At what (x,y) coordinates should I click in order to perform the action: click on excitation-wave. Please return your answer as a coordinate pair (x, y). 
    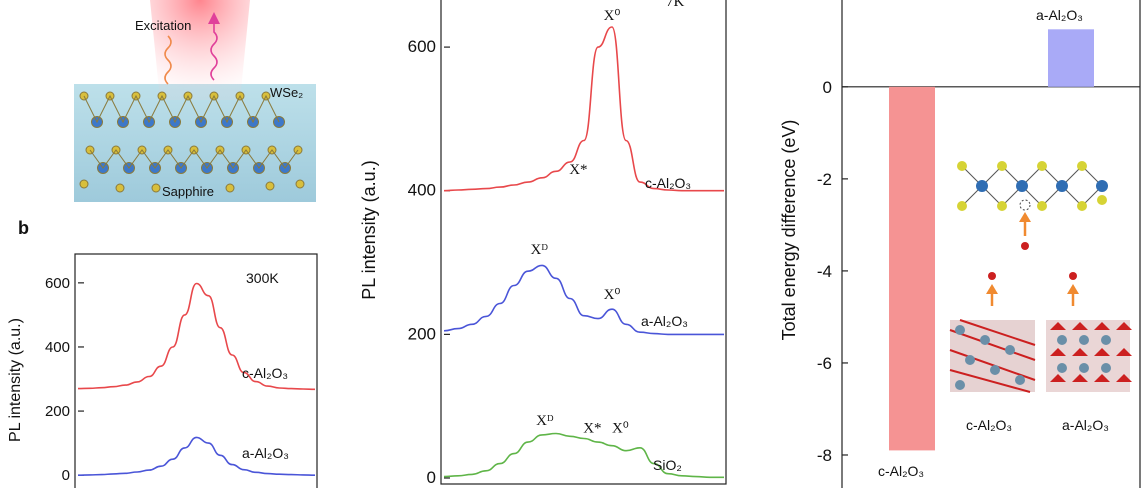
    Looking at the image, I should click on (168, 60).